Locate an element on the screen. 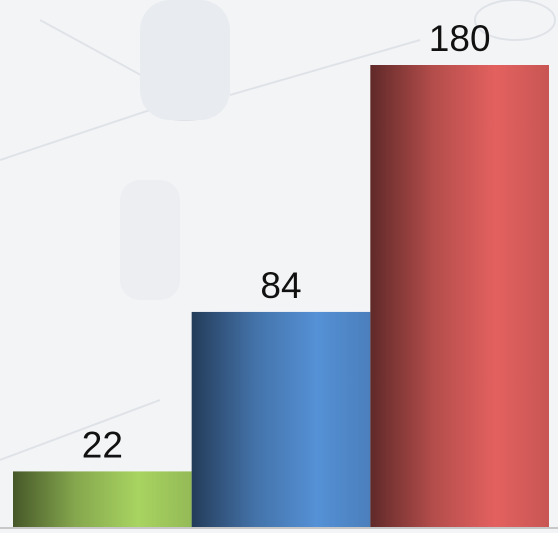 The image size is (558, 533). data-label: 84 is located at coordinates (280, 285).